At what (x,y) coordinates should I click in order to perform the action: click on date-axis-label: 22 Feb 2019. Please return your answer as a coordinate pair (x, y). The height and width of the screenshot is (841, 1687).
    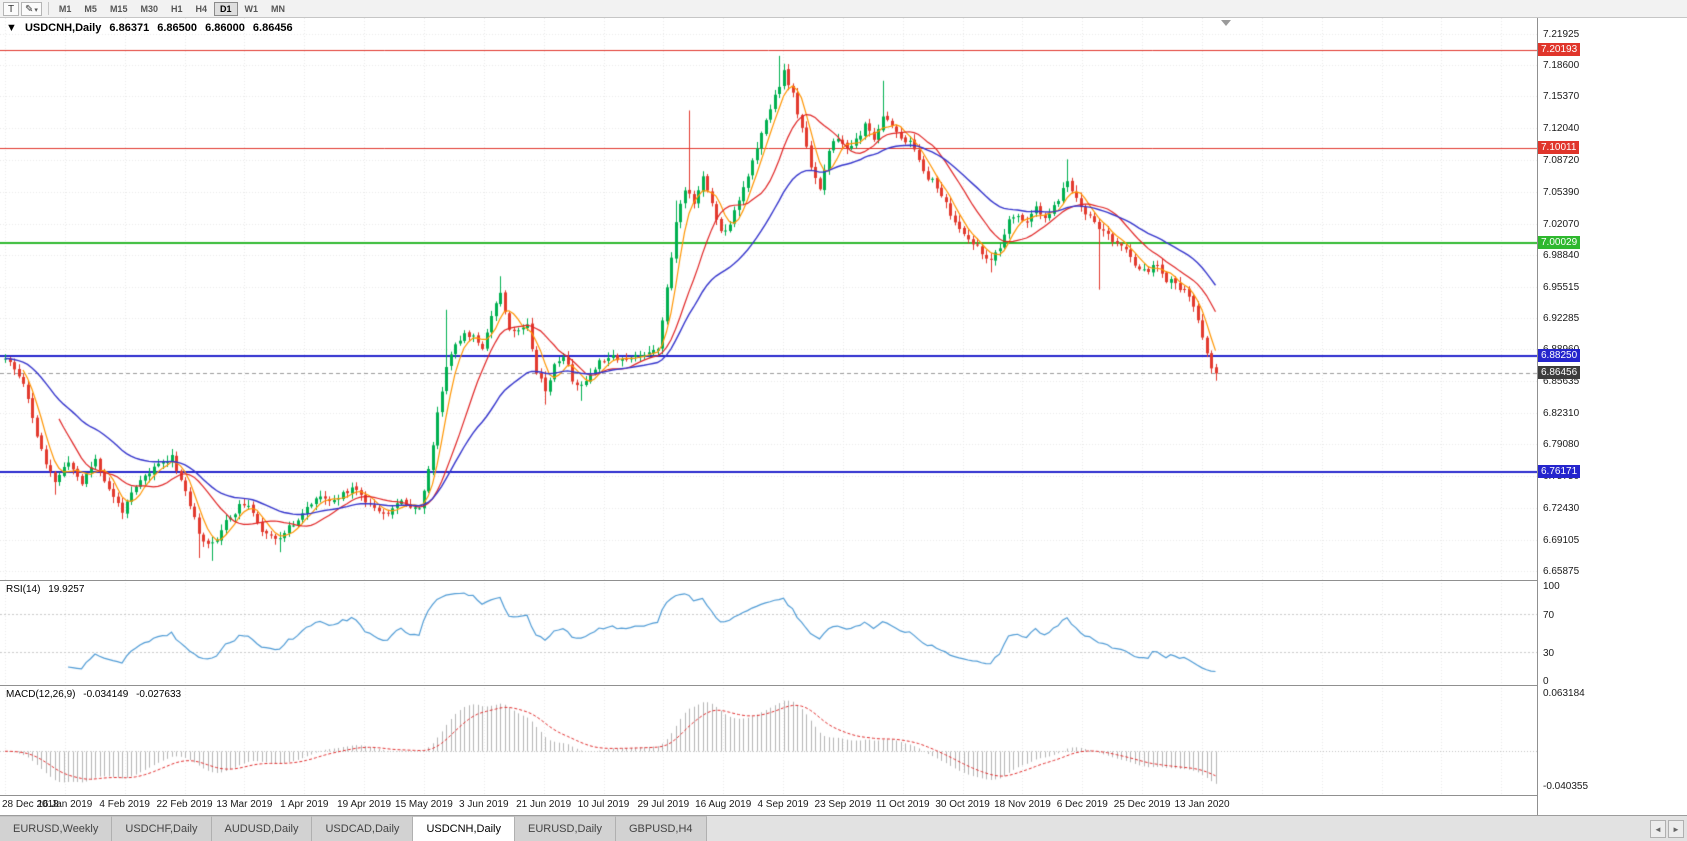
    Looking at the image, I should click on (184, 804).